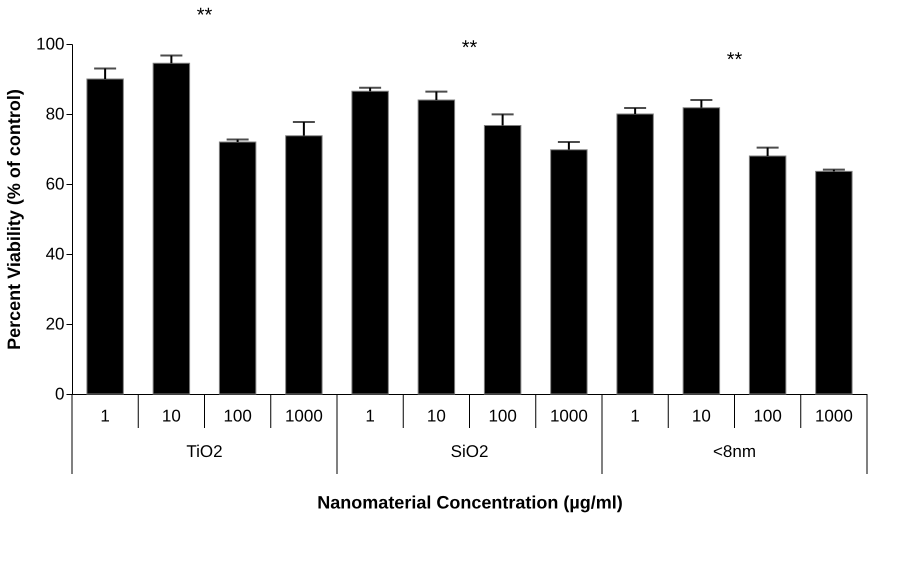 This screenshot has width=917, height=580. What do you see at coordinates (55, 254) in the screenshot?
I see `y-tick-label: 40` at bounding box center [55, 254].